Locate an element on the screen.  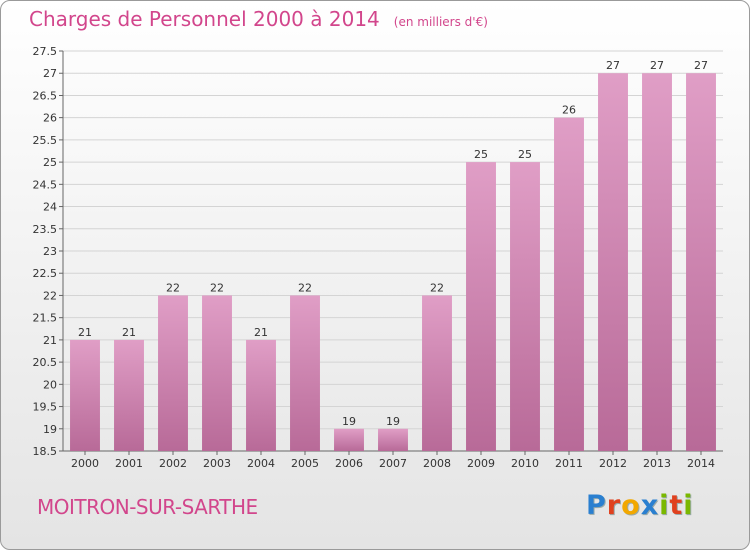
logo-letter: r is located at coordinates (614, 505).